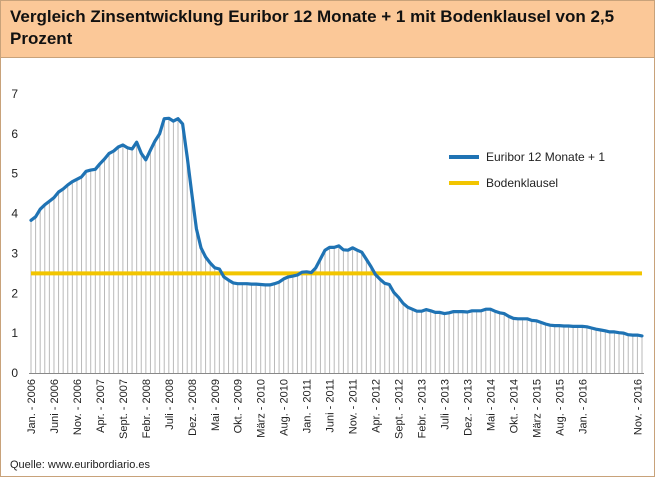 The height and width of the screenshot is (477, 655). Describe the element at coordinates (468, 407) in the screenshot. I see `x-tick-label: Dez. - 2013` at that location.